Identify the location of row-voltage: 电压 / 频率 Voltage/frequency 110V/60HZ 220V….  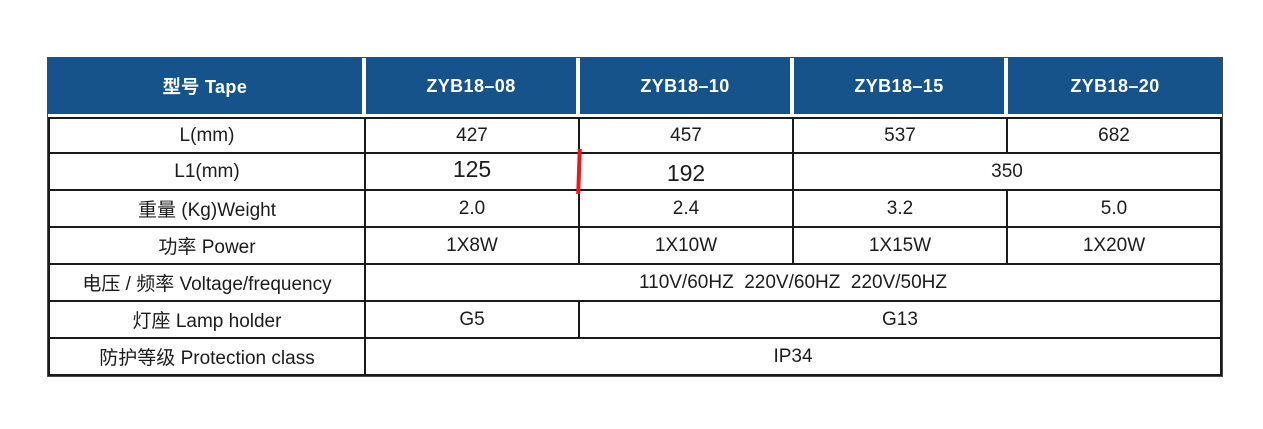
(635, 283).